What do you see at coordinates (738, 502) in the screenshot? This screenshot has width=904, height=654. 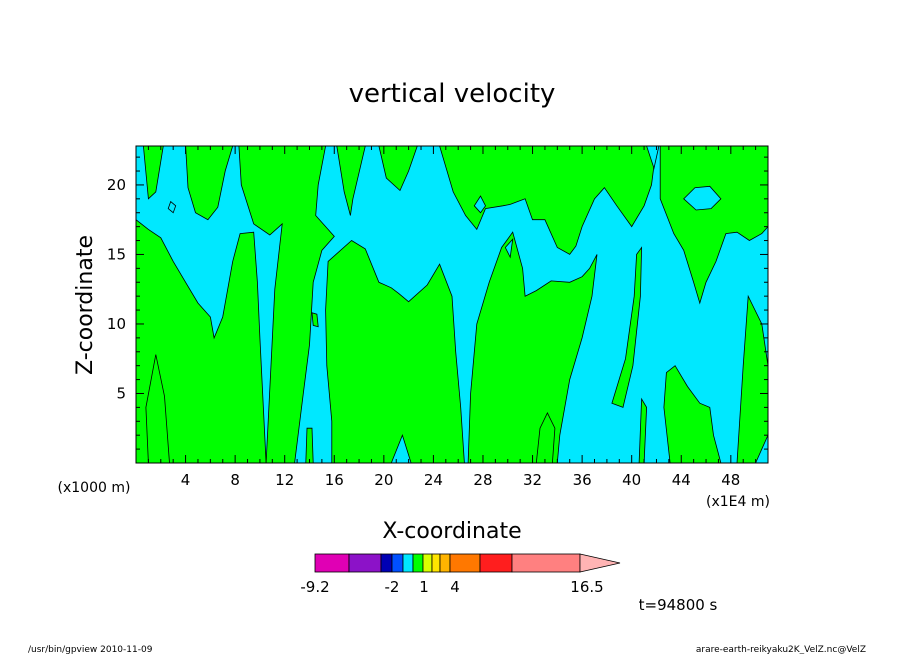 I see `x-unit-right-label: (x1E4 m)` at bounding box center [738, 502].